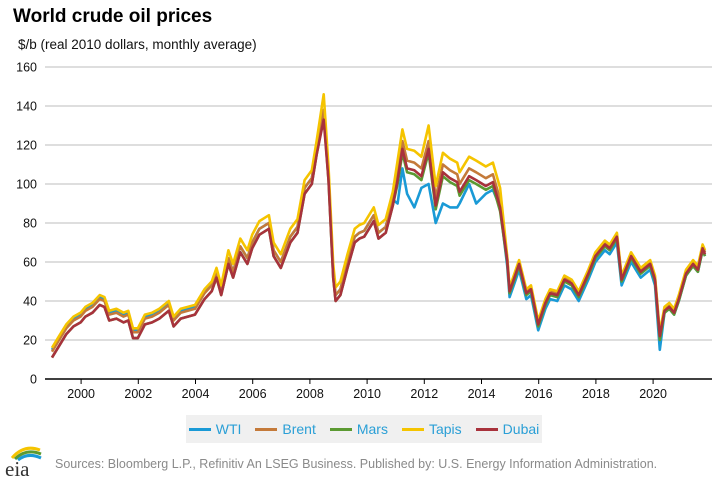  I want to click on x-tick-label: 2004, so click(196, 394).